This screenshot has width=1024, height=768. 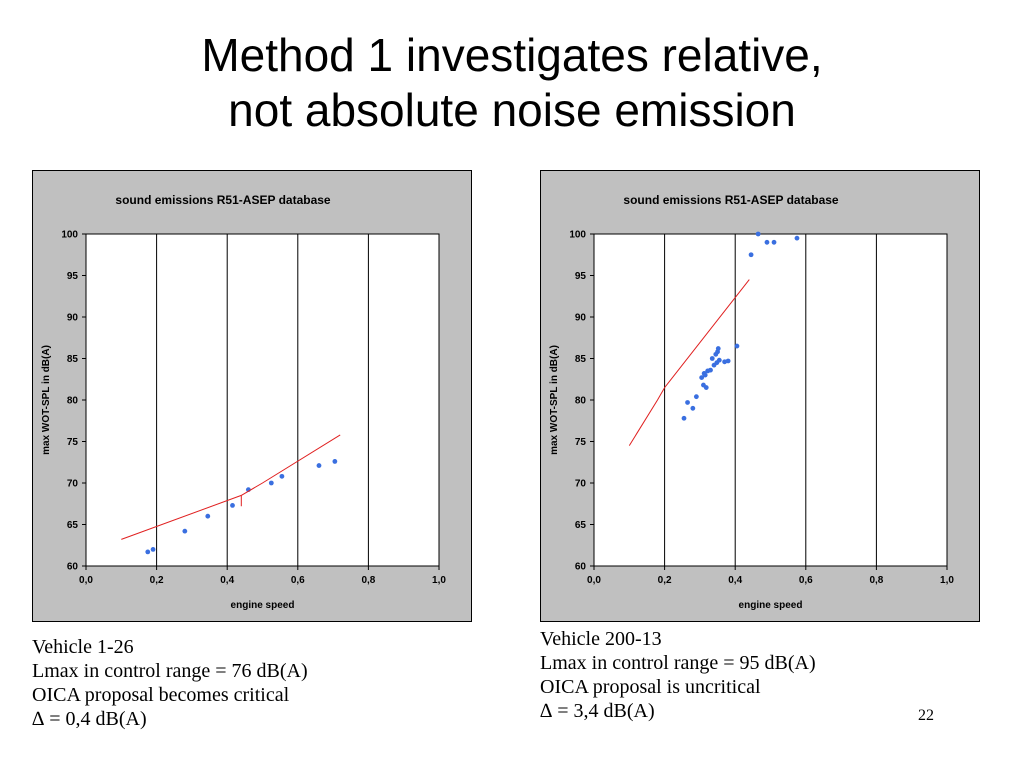 What do you see at coordinates (601, 639) in the screenshot?
I see `caption-right-line: Vehicle 200-13` at bounding box center [601, 639].